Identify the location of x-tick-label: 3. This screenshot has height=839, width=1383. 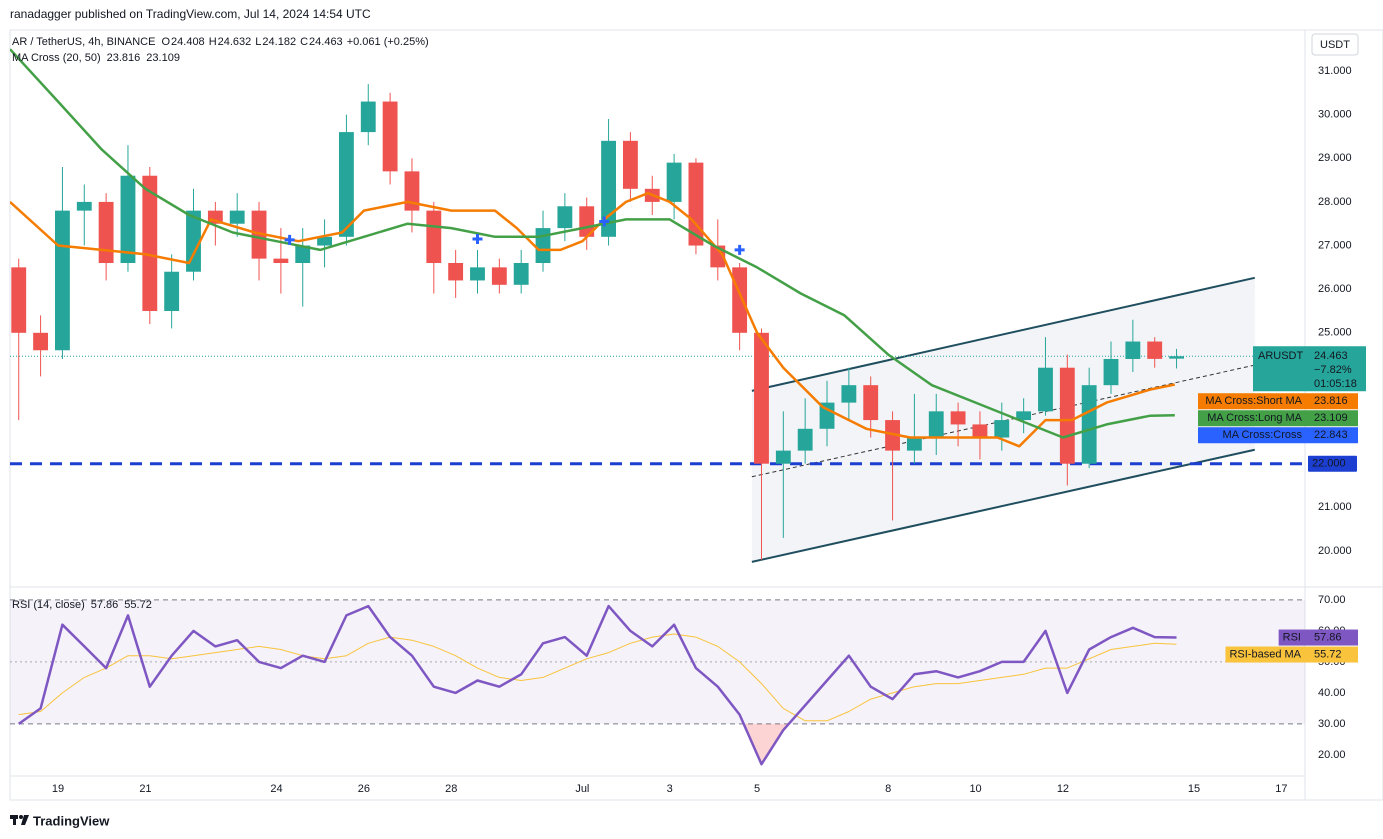
(670, 789).